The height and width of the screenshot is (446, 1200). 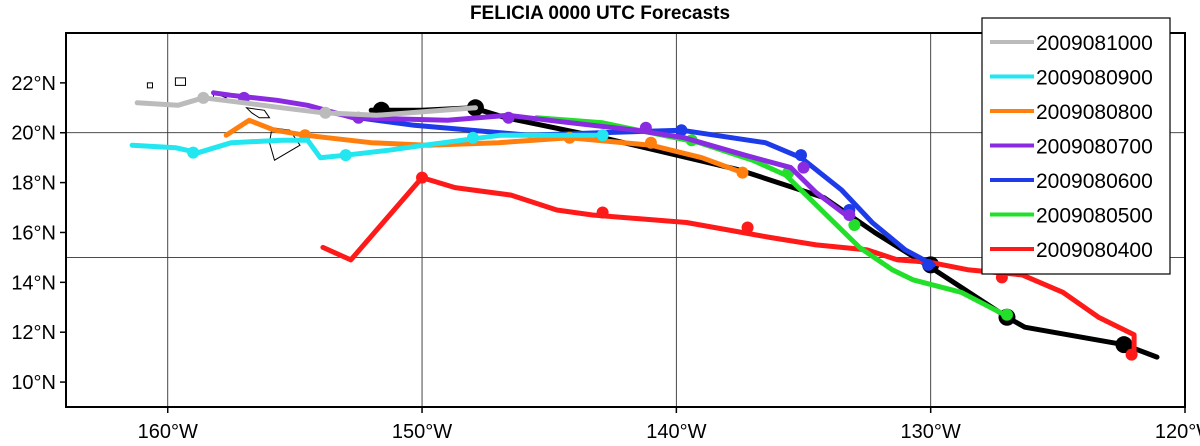 What do you see at coordinates (931, 431) in the screenshot?
I see `x-tick-label: 130°W` at bounding box center [931, 431].